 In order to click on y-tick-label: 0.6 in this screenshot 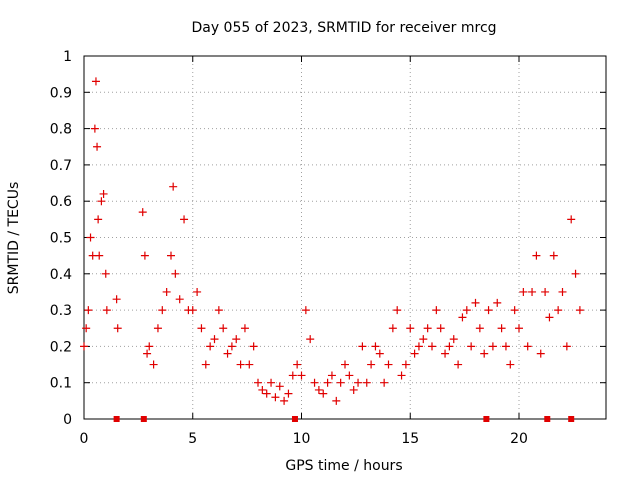, I will do `click(61, 202)`.